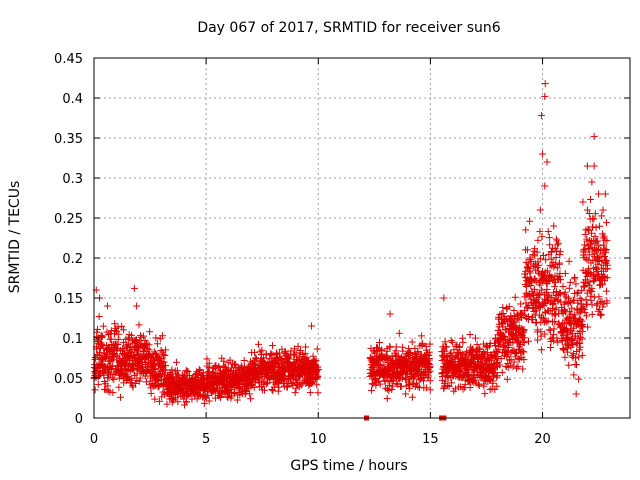 The height and width of the screenshot is (480, 640). Describe the element at coordinates (318, 439) in the screenshot. I see `x-tick-label: 10` at that location.